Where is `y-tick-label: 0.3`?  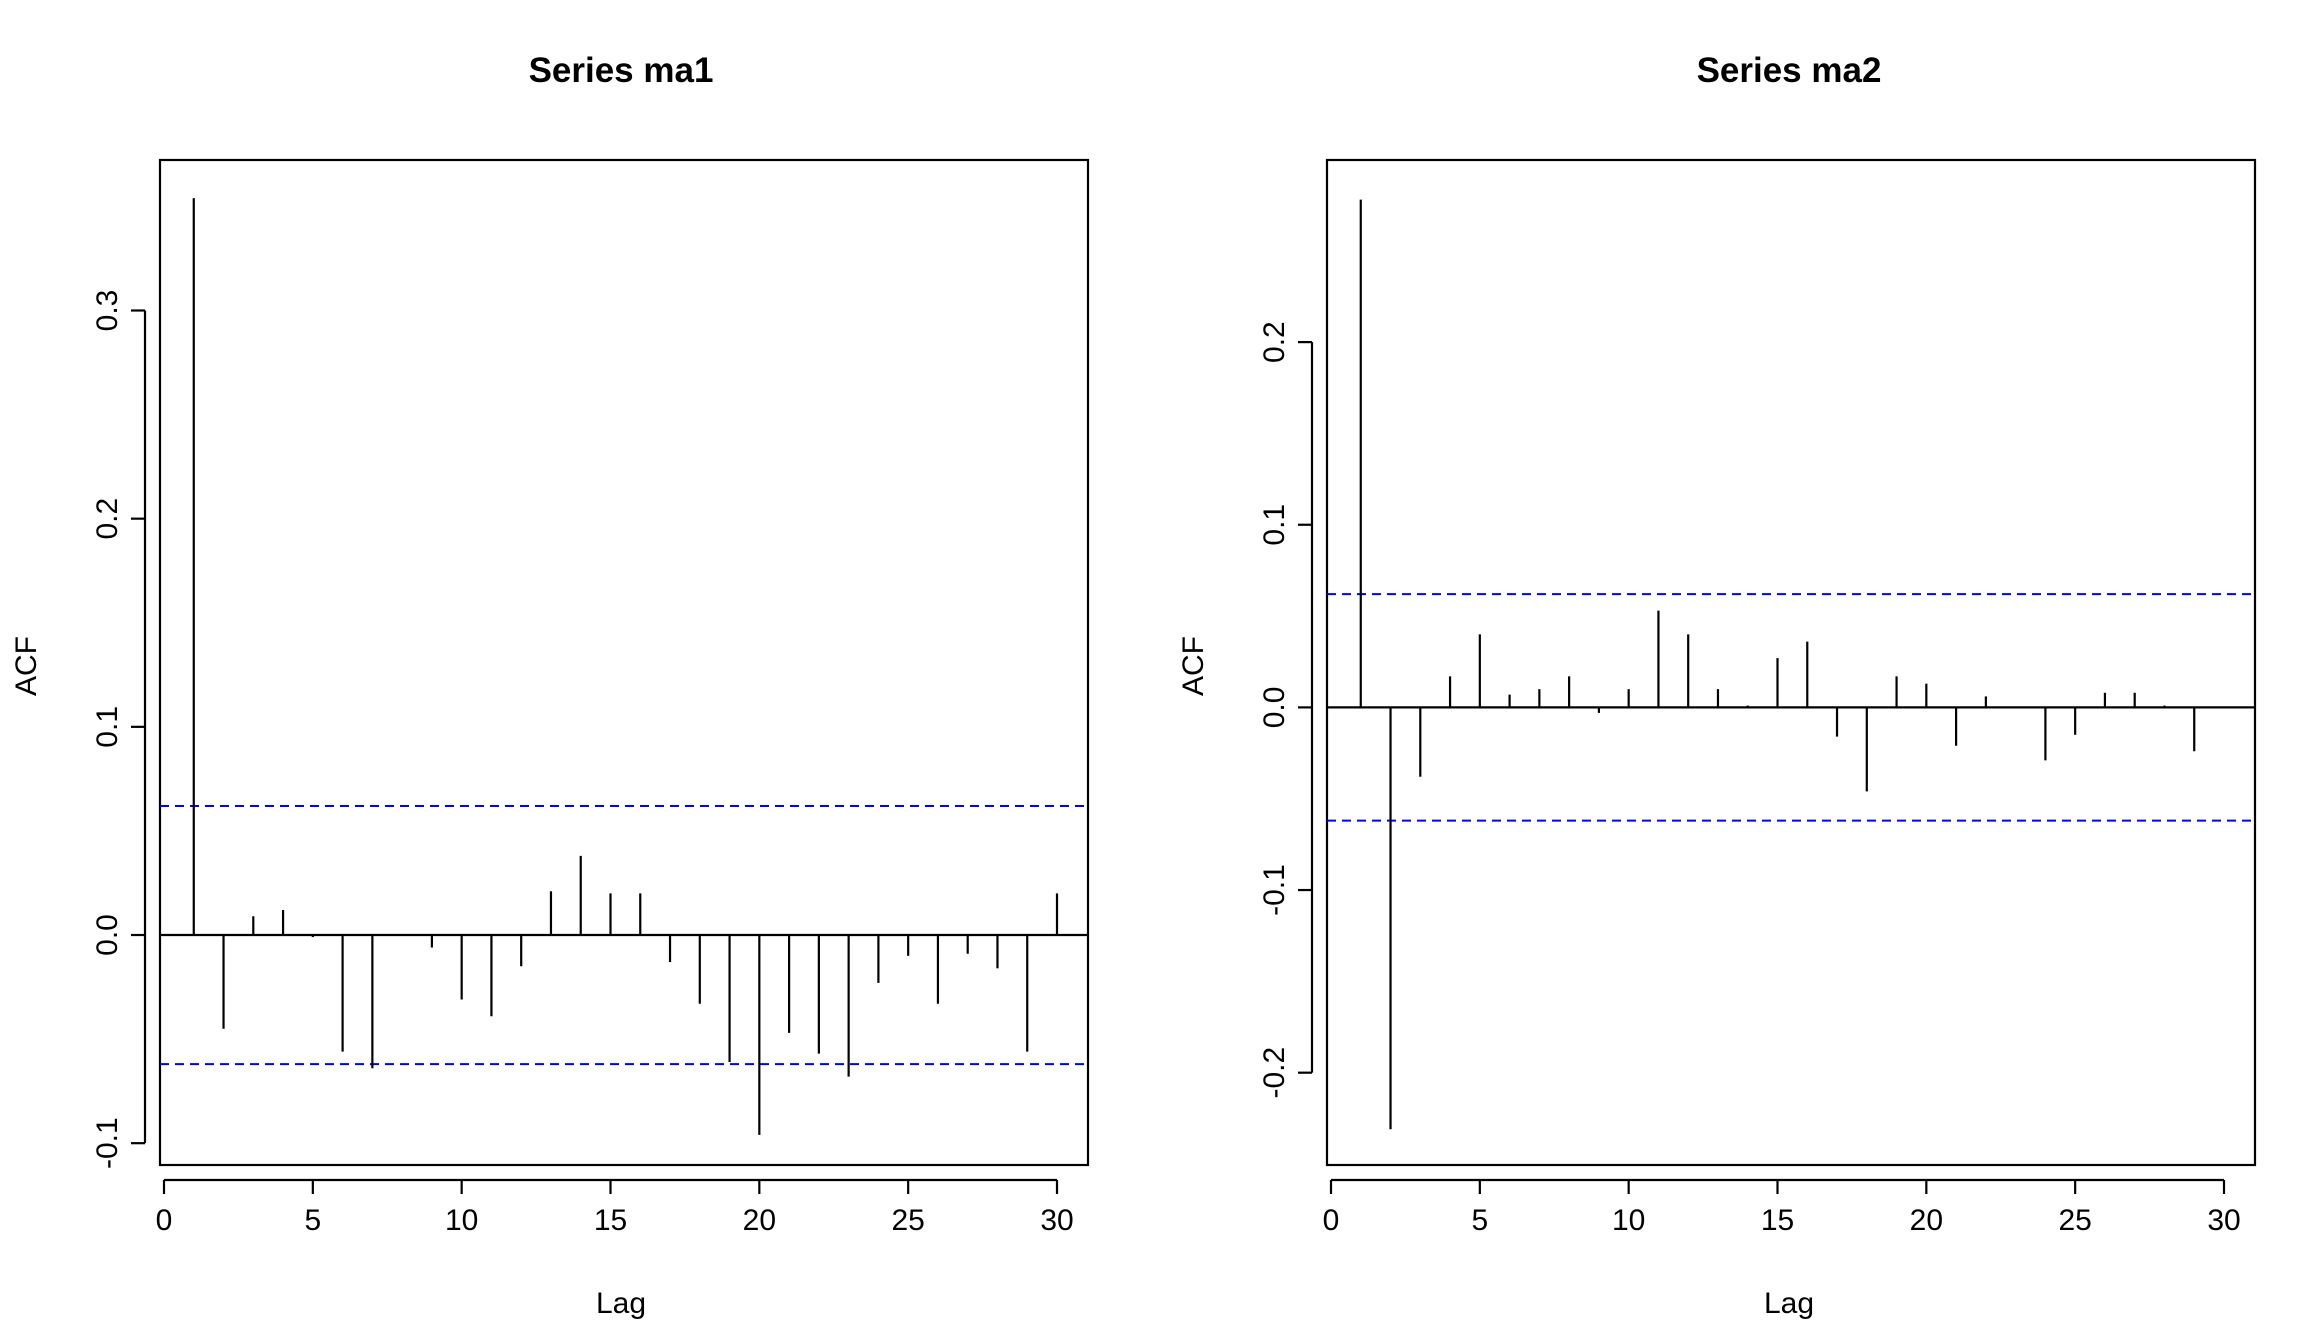 y-tick-label: 0.3 is located at coordinates (107, 311).